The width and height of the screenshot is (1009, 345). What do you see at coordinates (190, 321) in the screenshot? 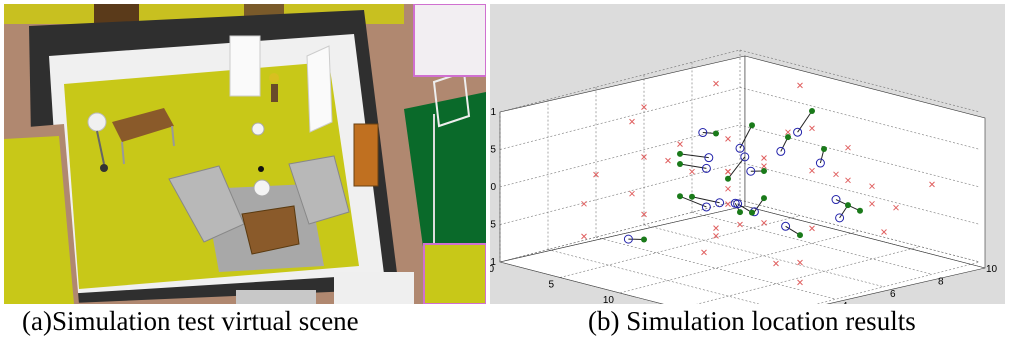
I see `caption-a: (a)Simulation test virtual scene` at bounding box center [190, 321].